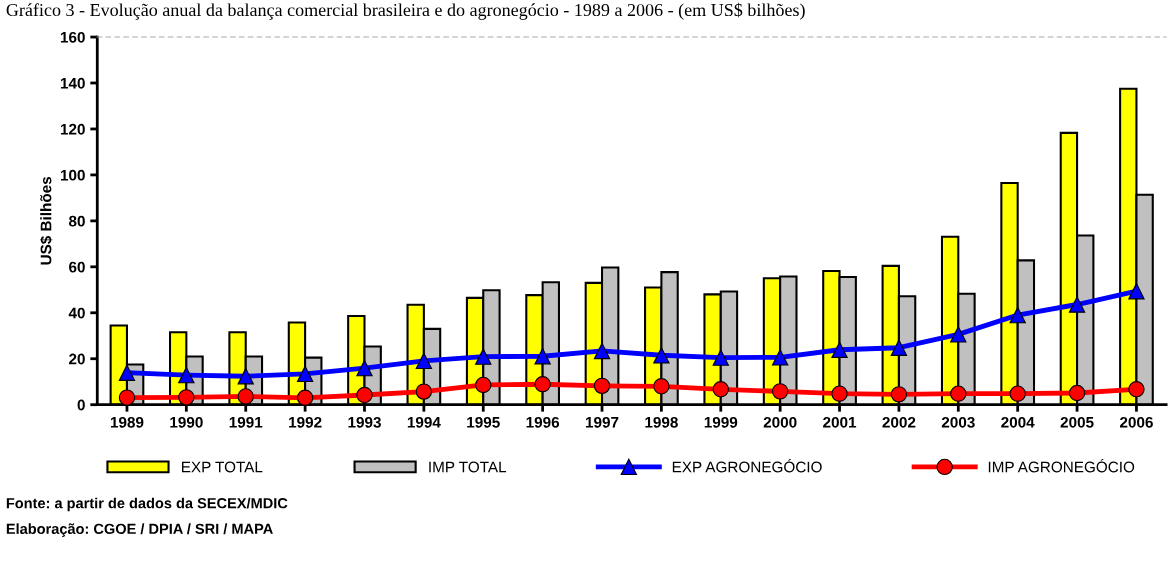 The width and height of the screenshot is (1172, 570). I want to click on legend-label: IMP TOTAL, so click(468, 467).